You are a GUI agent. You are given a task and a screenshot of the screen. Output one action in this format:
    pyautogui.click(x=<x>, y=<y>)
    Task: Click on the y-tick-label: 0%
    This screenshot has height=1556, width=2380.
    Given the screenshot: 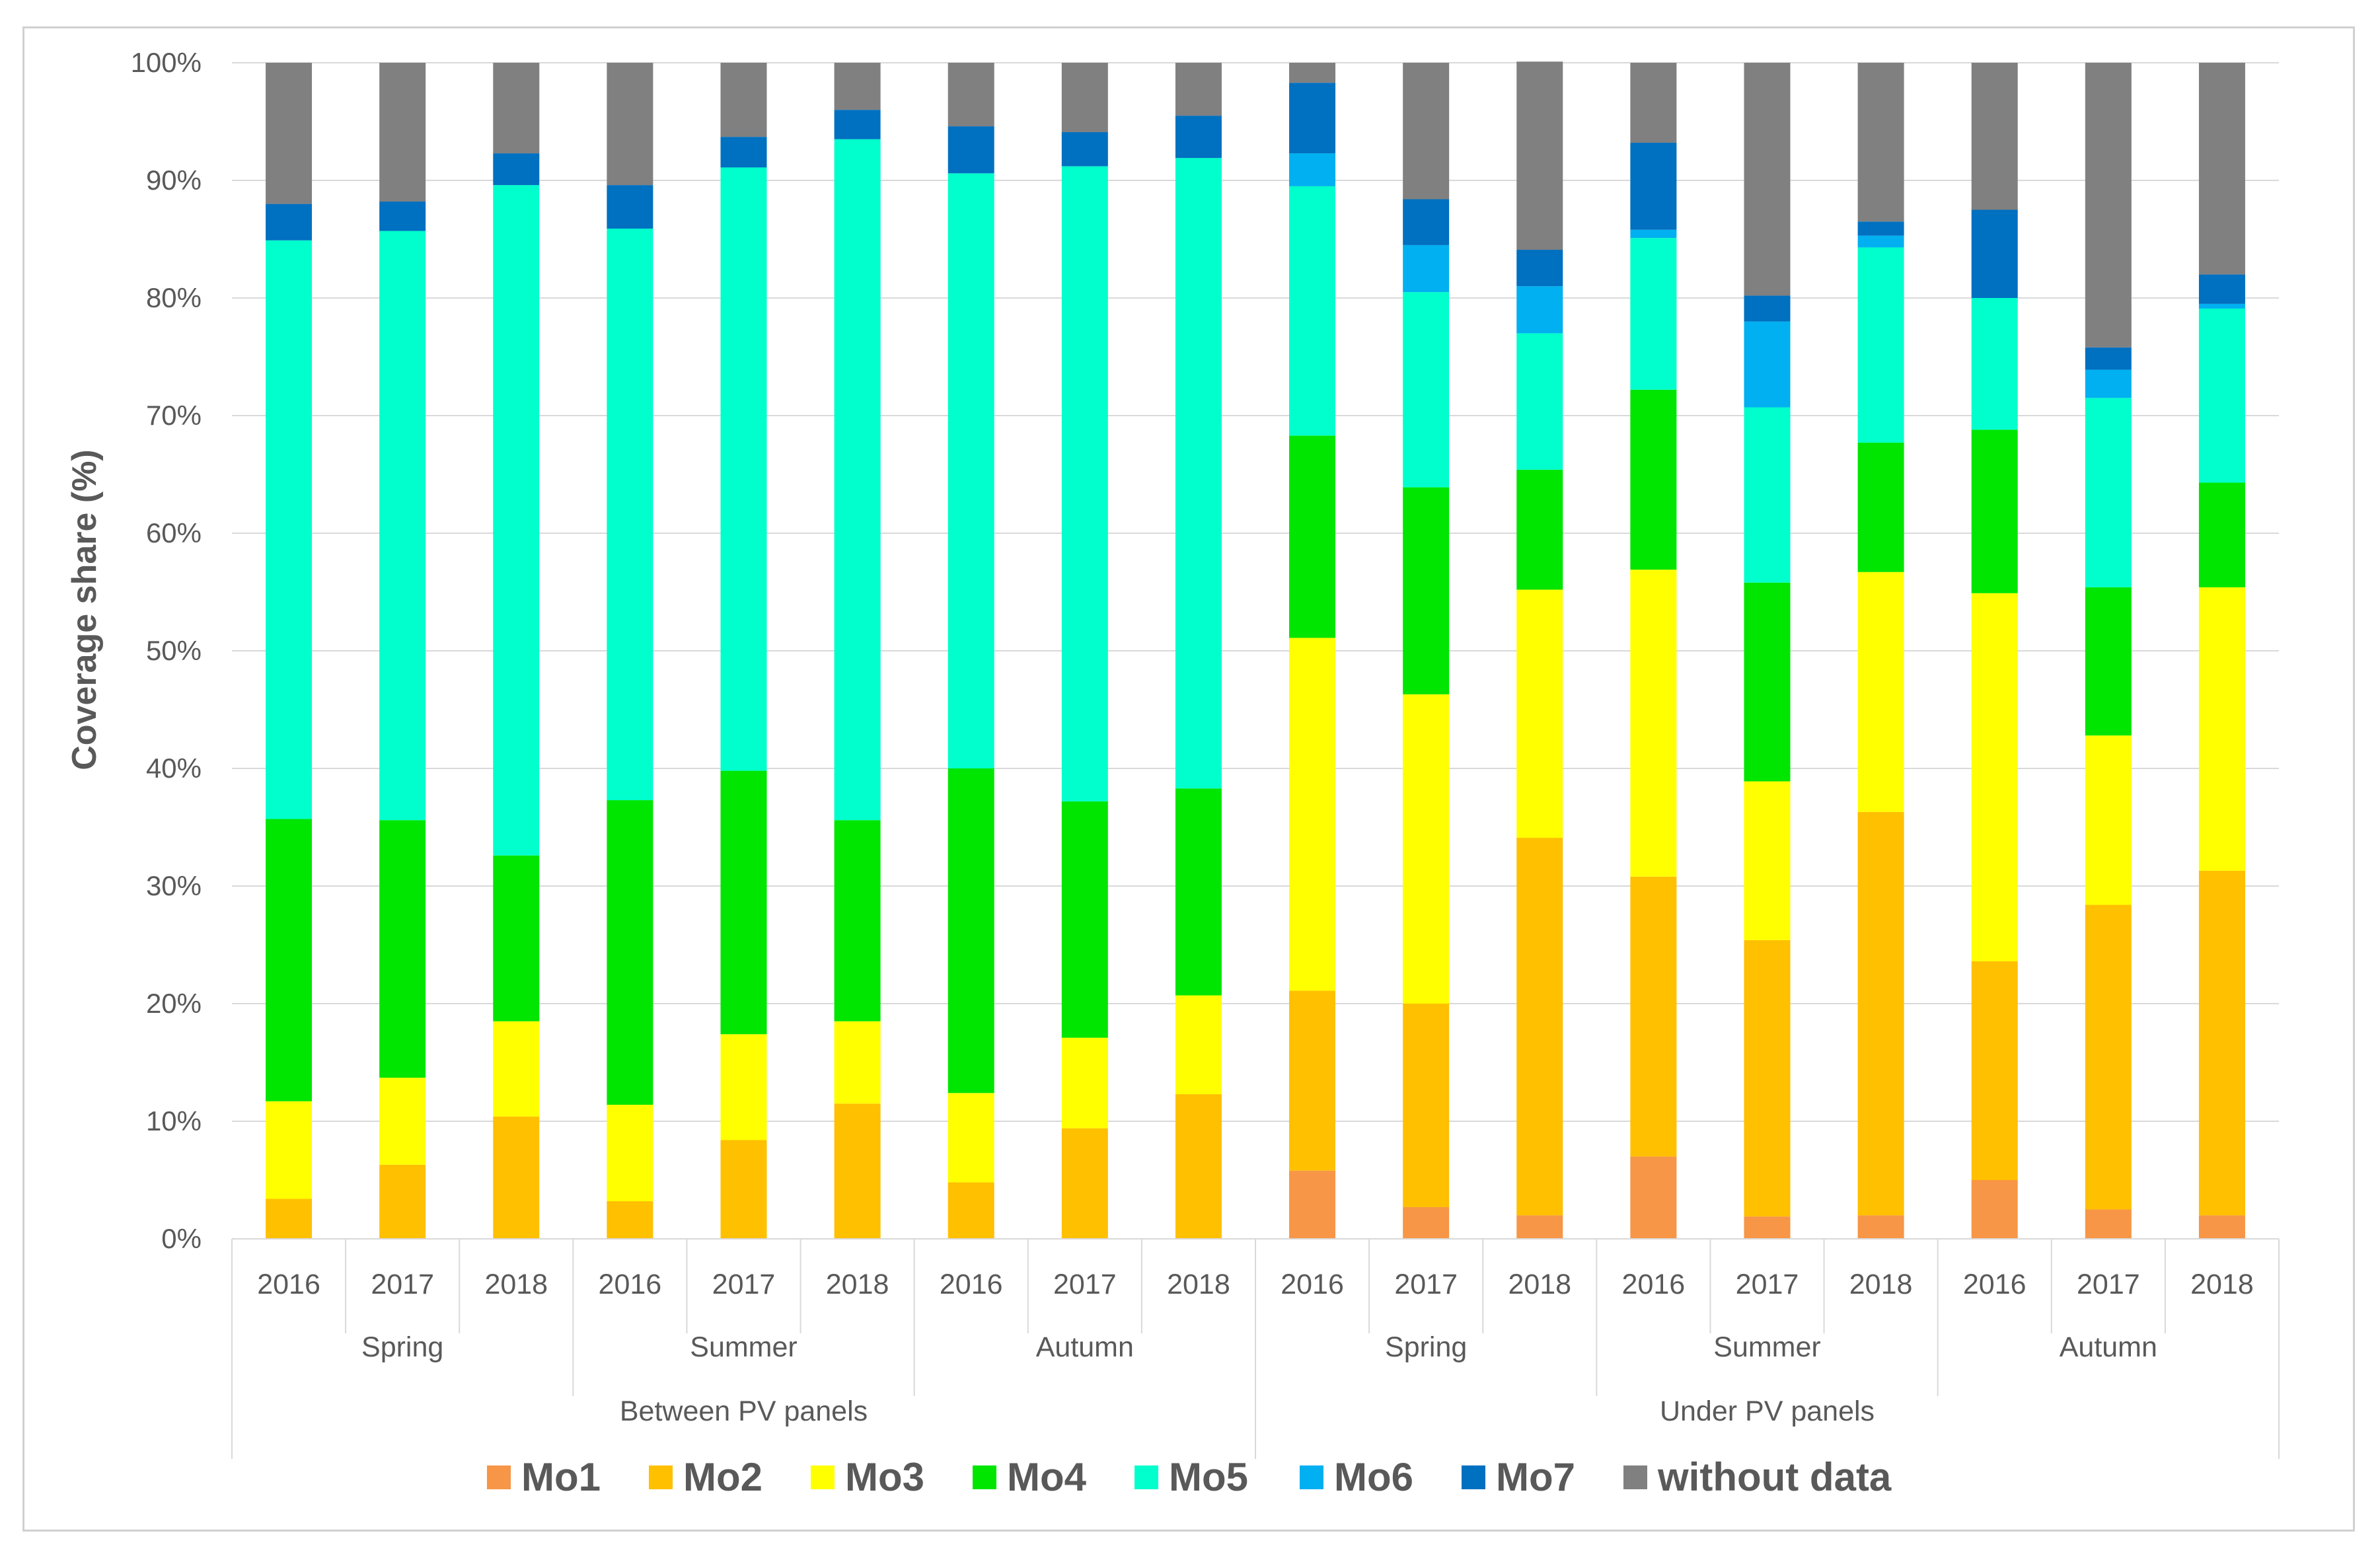 What is the action you would take?
    pyautogui.click(x=181, y=1238)
    